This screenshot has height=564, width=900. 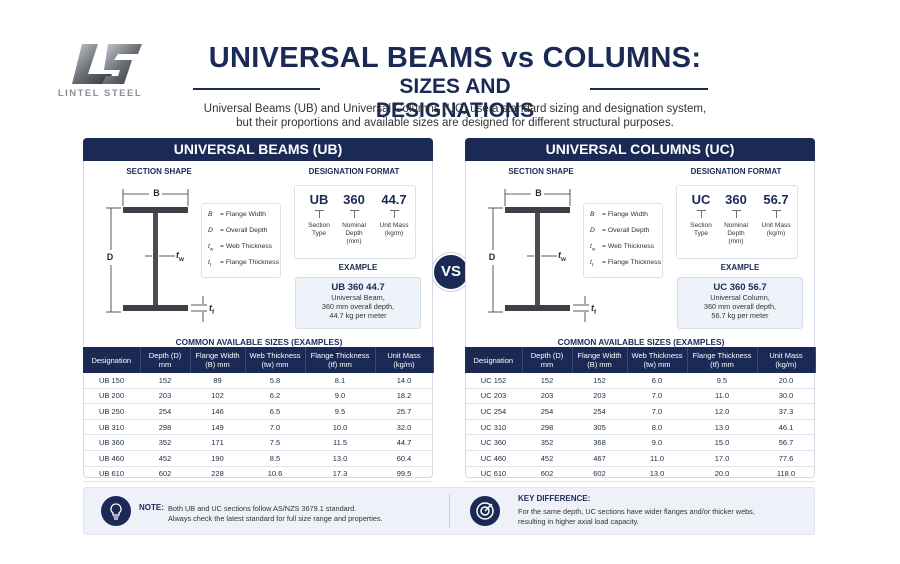 I want to click on dim-b: B, so click(x=538, y=193).